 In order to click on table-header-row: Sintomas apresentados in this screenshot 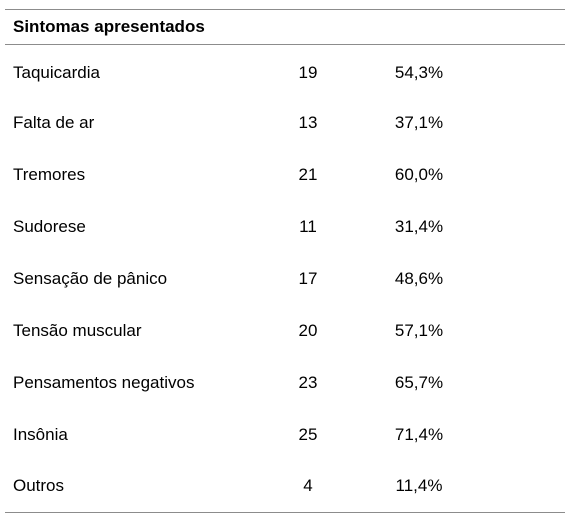, I will do `click(285, 27)`.